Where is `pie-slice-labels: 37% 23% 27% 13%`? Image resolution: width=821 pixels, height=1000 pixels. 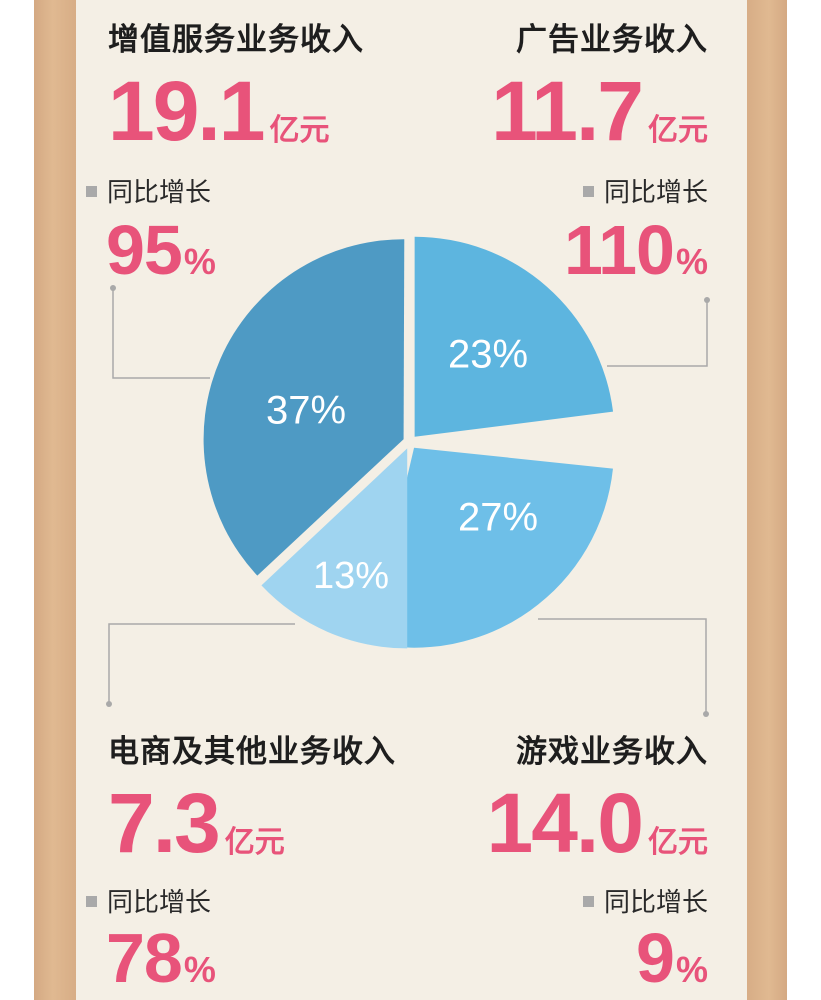
pie-slice-labels: 37% 23% 27% 13% is located at coordinates (402, 465).